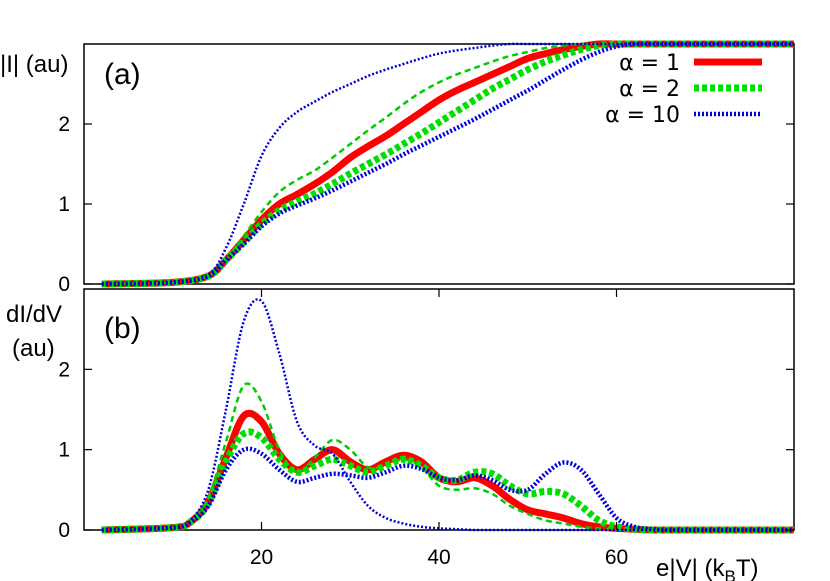 Image resolution: width=830 pixels, height=581 pixels. I want to click on legend-label-0: α = 1, so click(649, 63).